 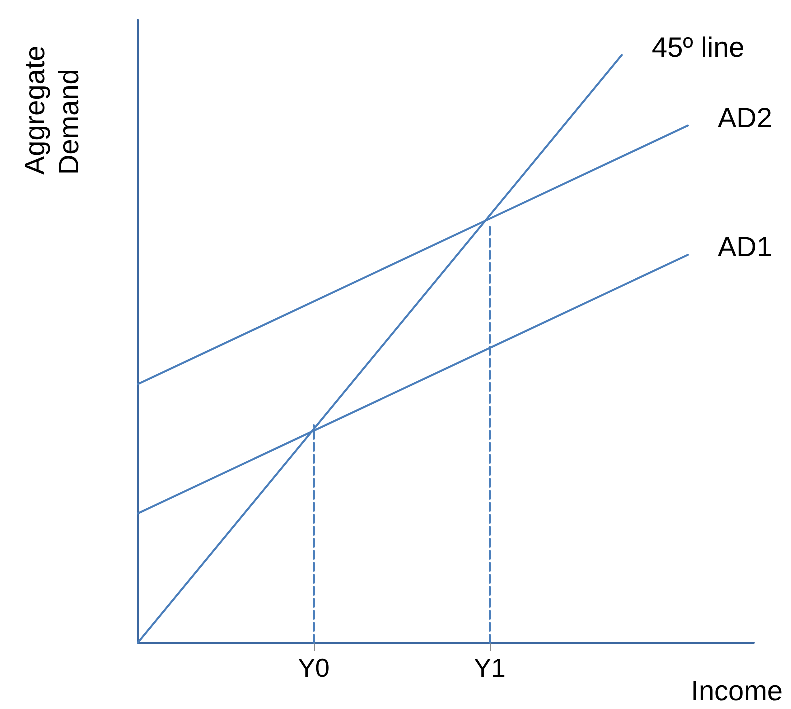 I want to click on series-label: 45º line, so click(x=698, y=47).